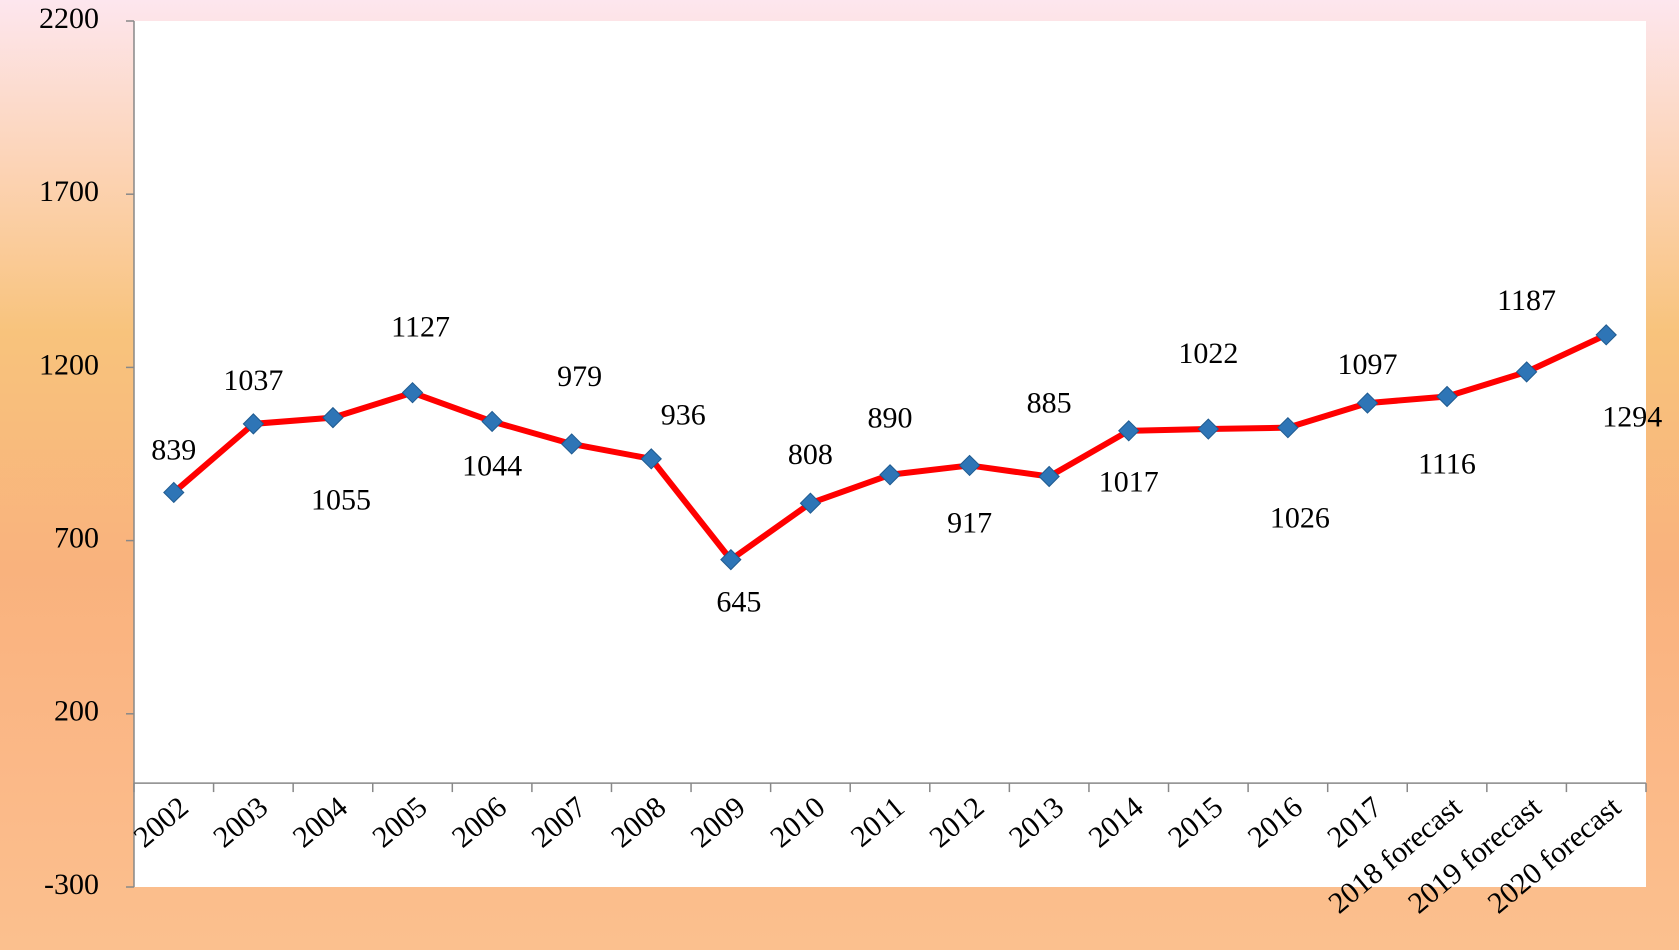 The width and height of the screenshot is (1679, 950). What do you see at coordinates (76, 537) in the screenshot?
I see `y-tick-label: 700` at bounding box center [76, 537].